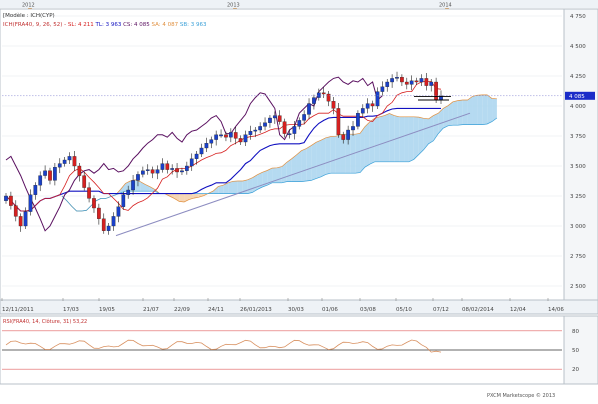 The width and height of the screenshot is (598, 404). What do you see at coordinates (578, 287) in the screenshot?
I see `price-tick-label: 2 500` at bounding box center [578, 287].